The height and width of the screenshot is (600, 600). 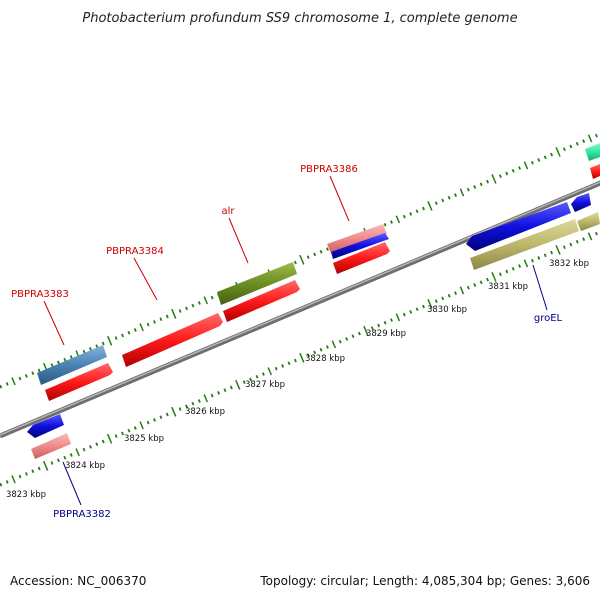 I want to click on scale-label: 3832 kbp, so click(x=569, y=264).